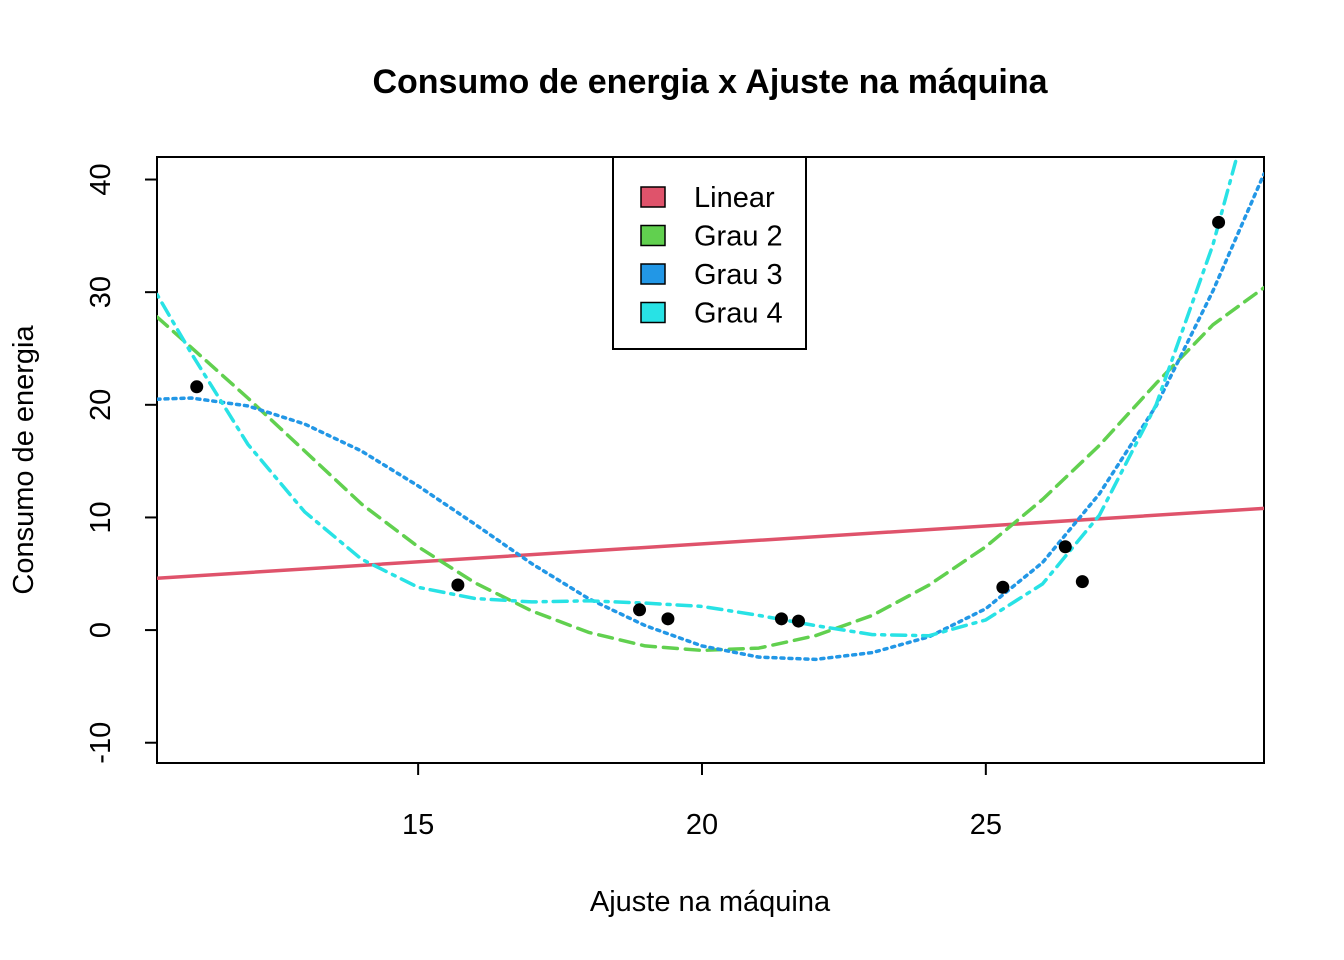  Describe the element at coordinates (101, 405) in the screenshot. I see `y-tick-label: 20` at that location.